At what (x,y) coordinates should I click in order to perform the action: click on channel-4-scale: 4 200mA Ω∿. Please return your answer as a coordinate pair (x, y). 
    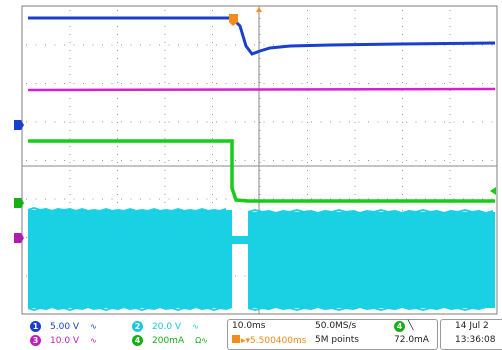
    Looking at the image, I should click on (170, 341).